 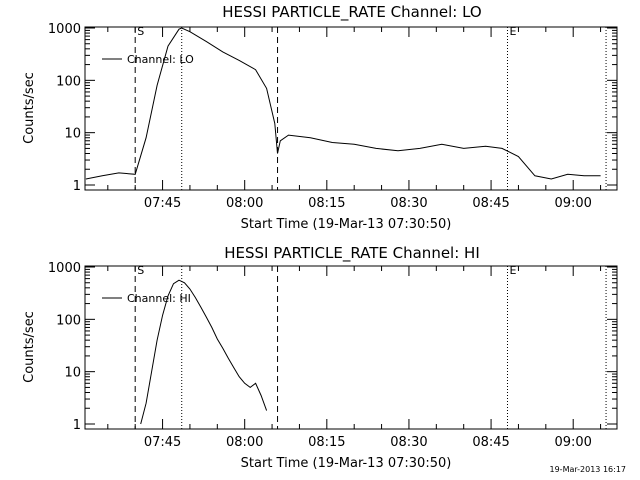 What do you see at coordinates (204, 352) in the screenshot?
I see `series-line-hi` at bounding box center [204, 352].